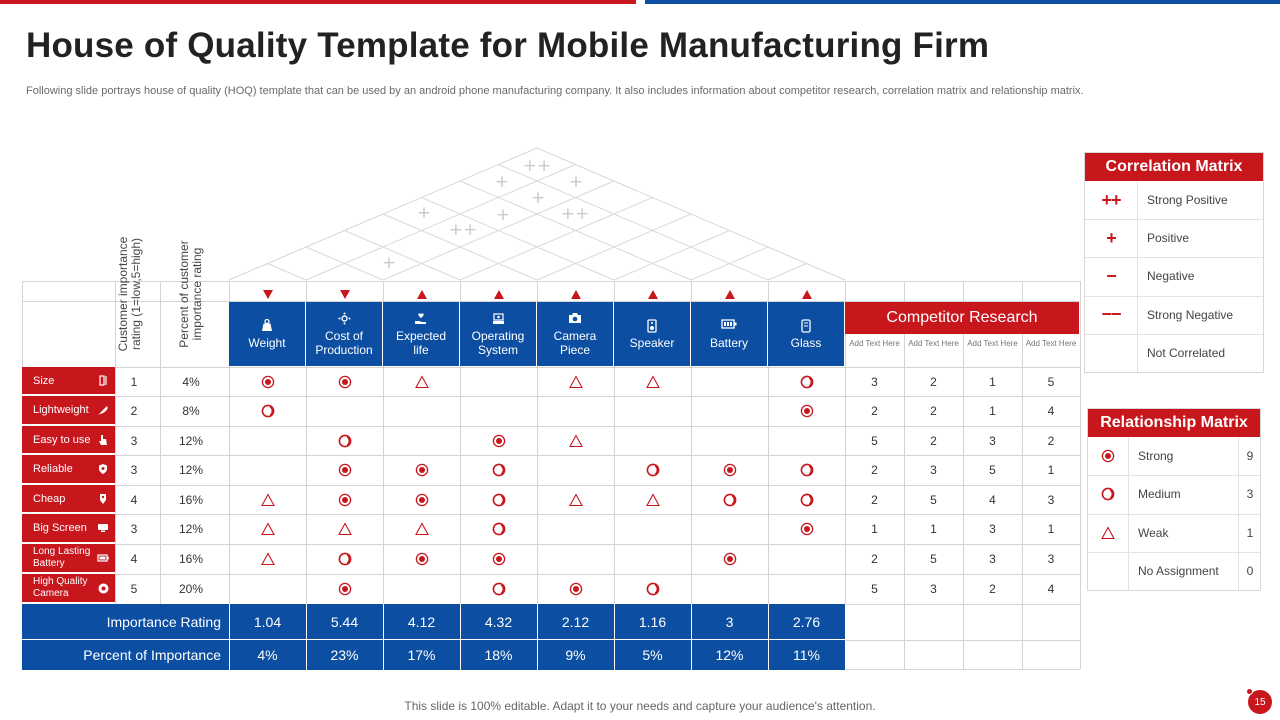 The height and width of the screenshot is (720, 1280). What do you see at coordinates (267, 621) in the screenshot?
I see `importance-rating-value: 1.04` at bounding box center [267, 621].